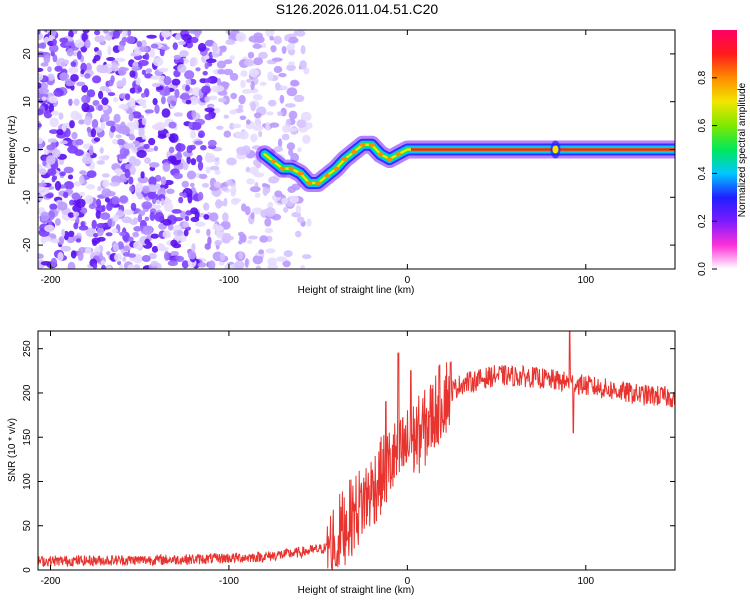 Image resolution: width=750 pixels, height=600 pixels. Describe the element at coordinates (585, 581) in the screenshot. I see `snr-xtick-label: 100` at that location.